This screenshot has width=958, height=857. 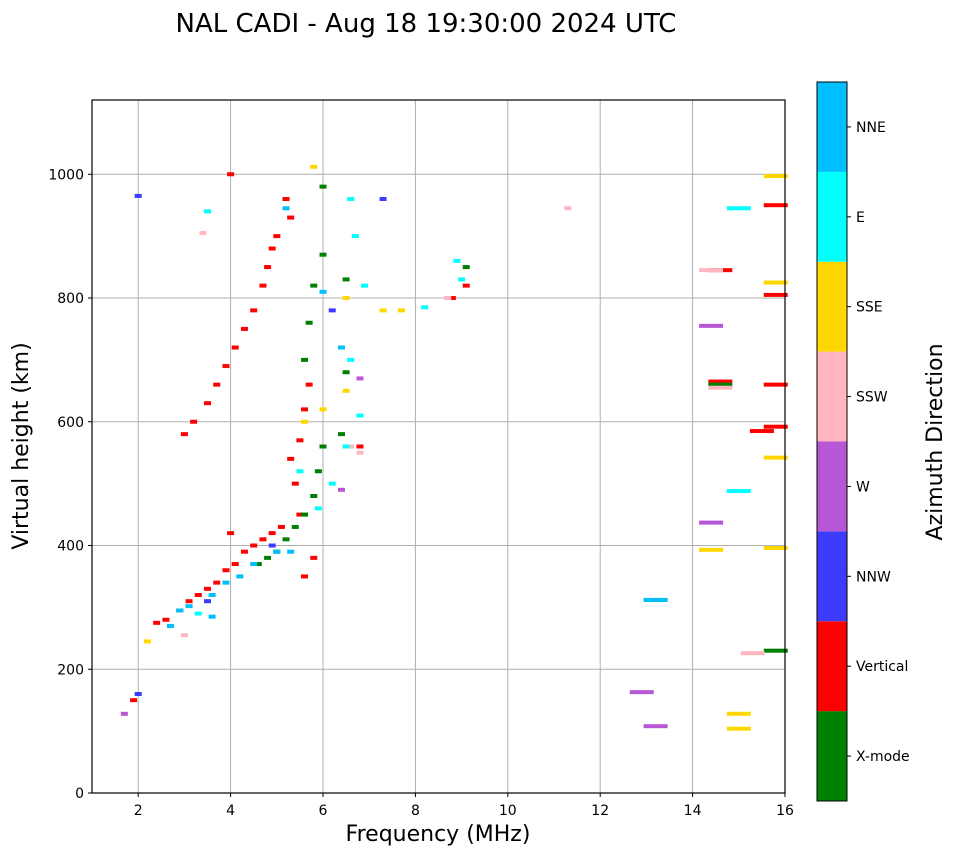 I want to click on colorbar-tick-label: E, so click(x=860, y=218).